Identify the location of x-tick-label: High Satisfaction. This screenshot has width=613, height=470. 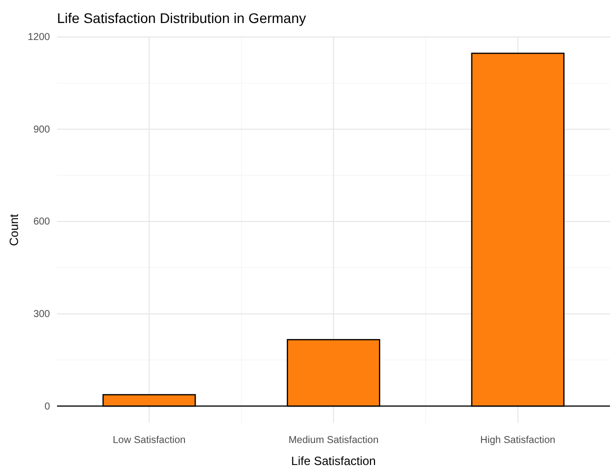
(518, 440).